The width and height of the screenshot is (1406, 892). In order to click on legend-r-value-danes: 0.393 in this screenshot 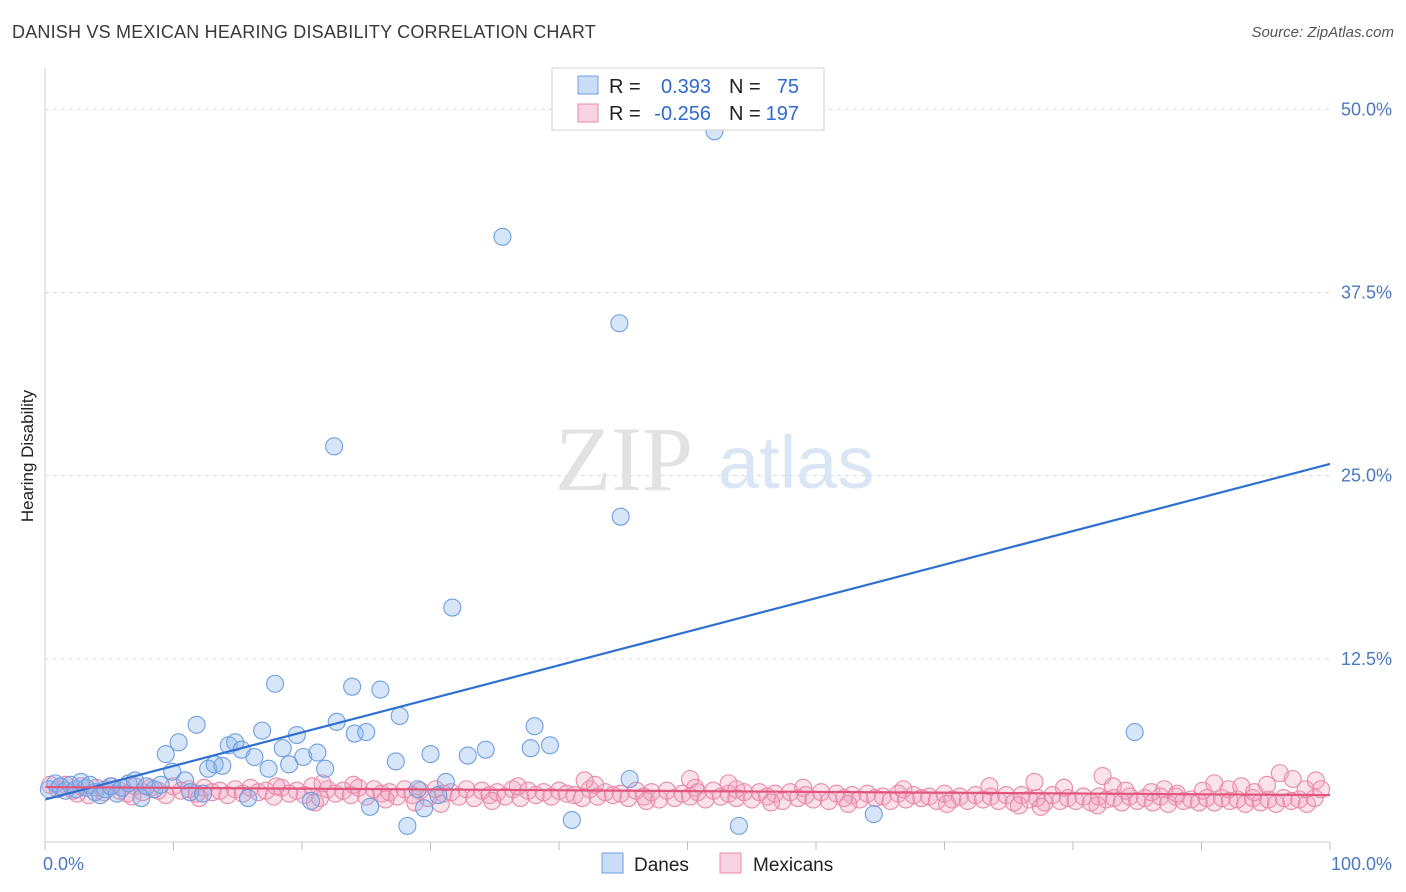, I will do `click(686, 87)`.